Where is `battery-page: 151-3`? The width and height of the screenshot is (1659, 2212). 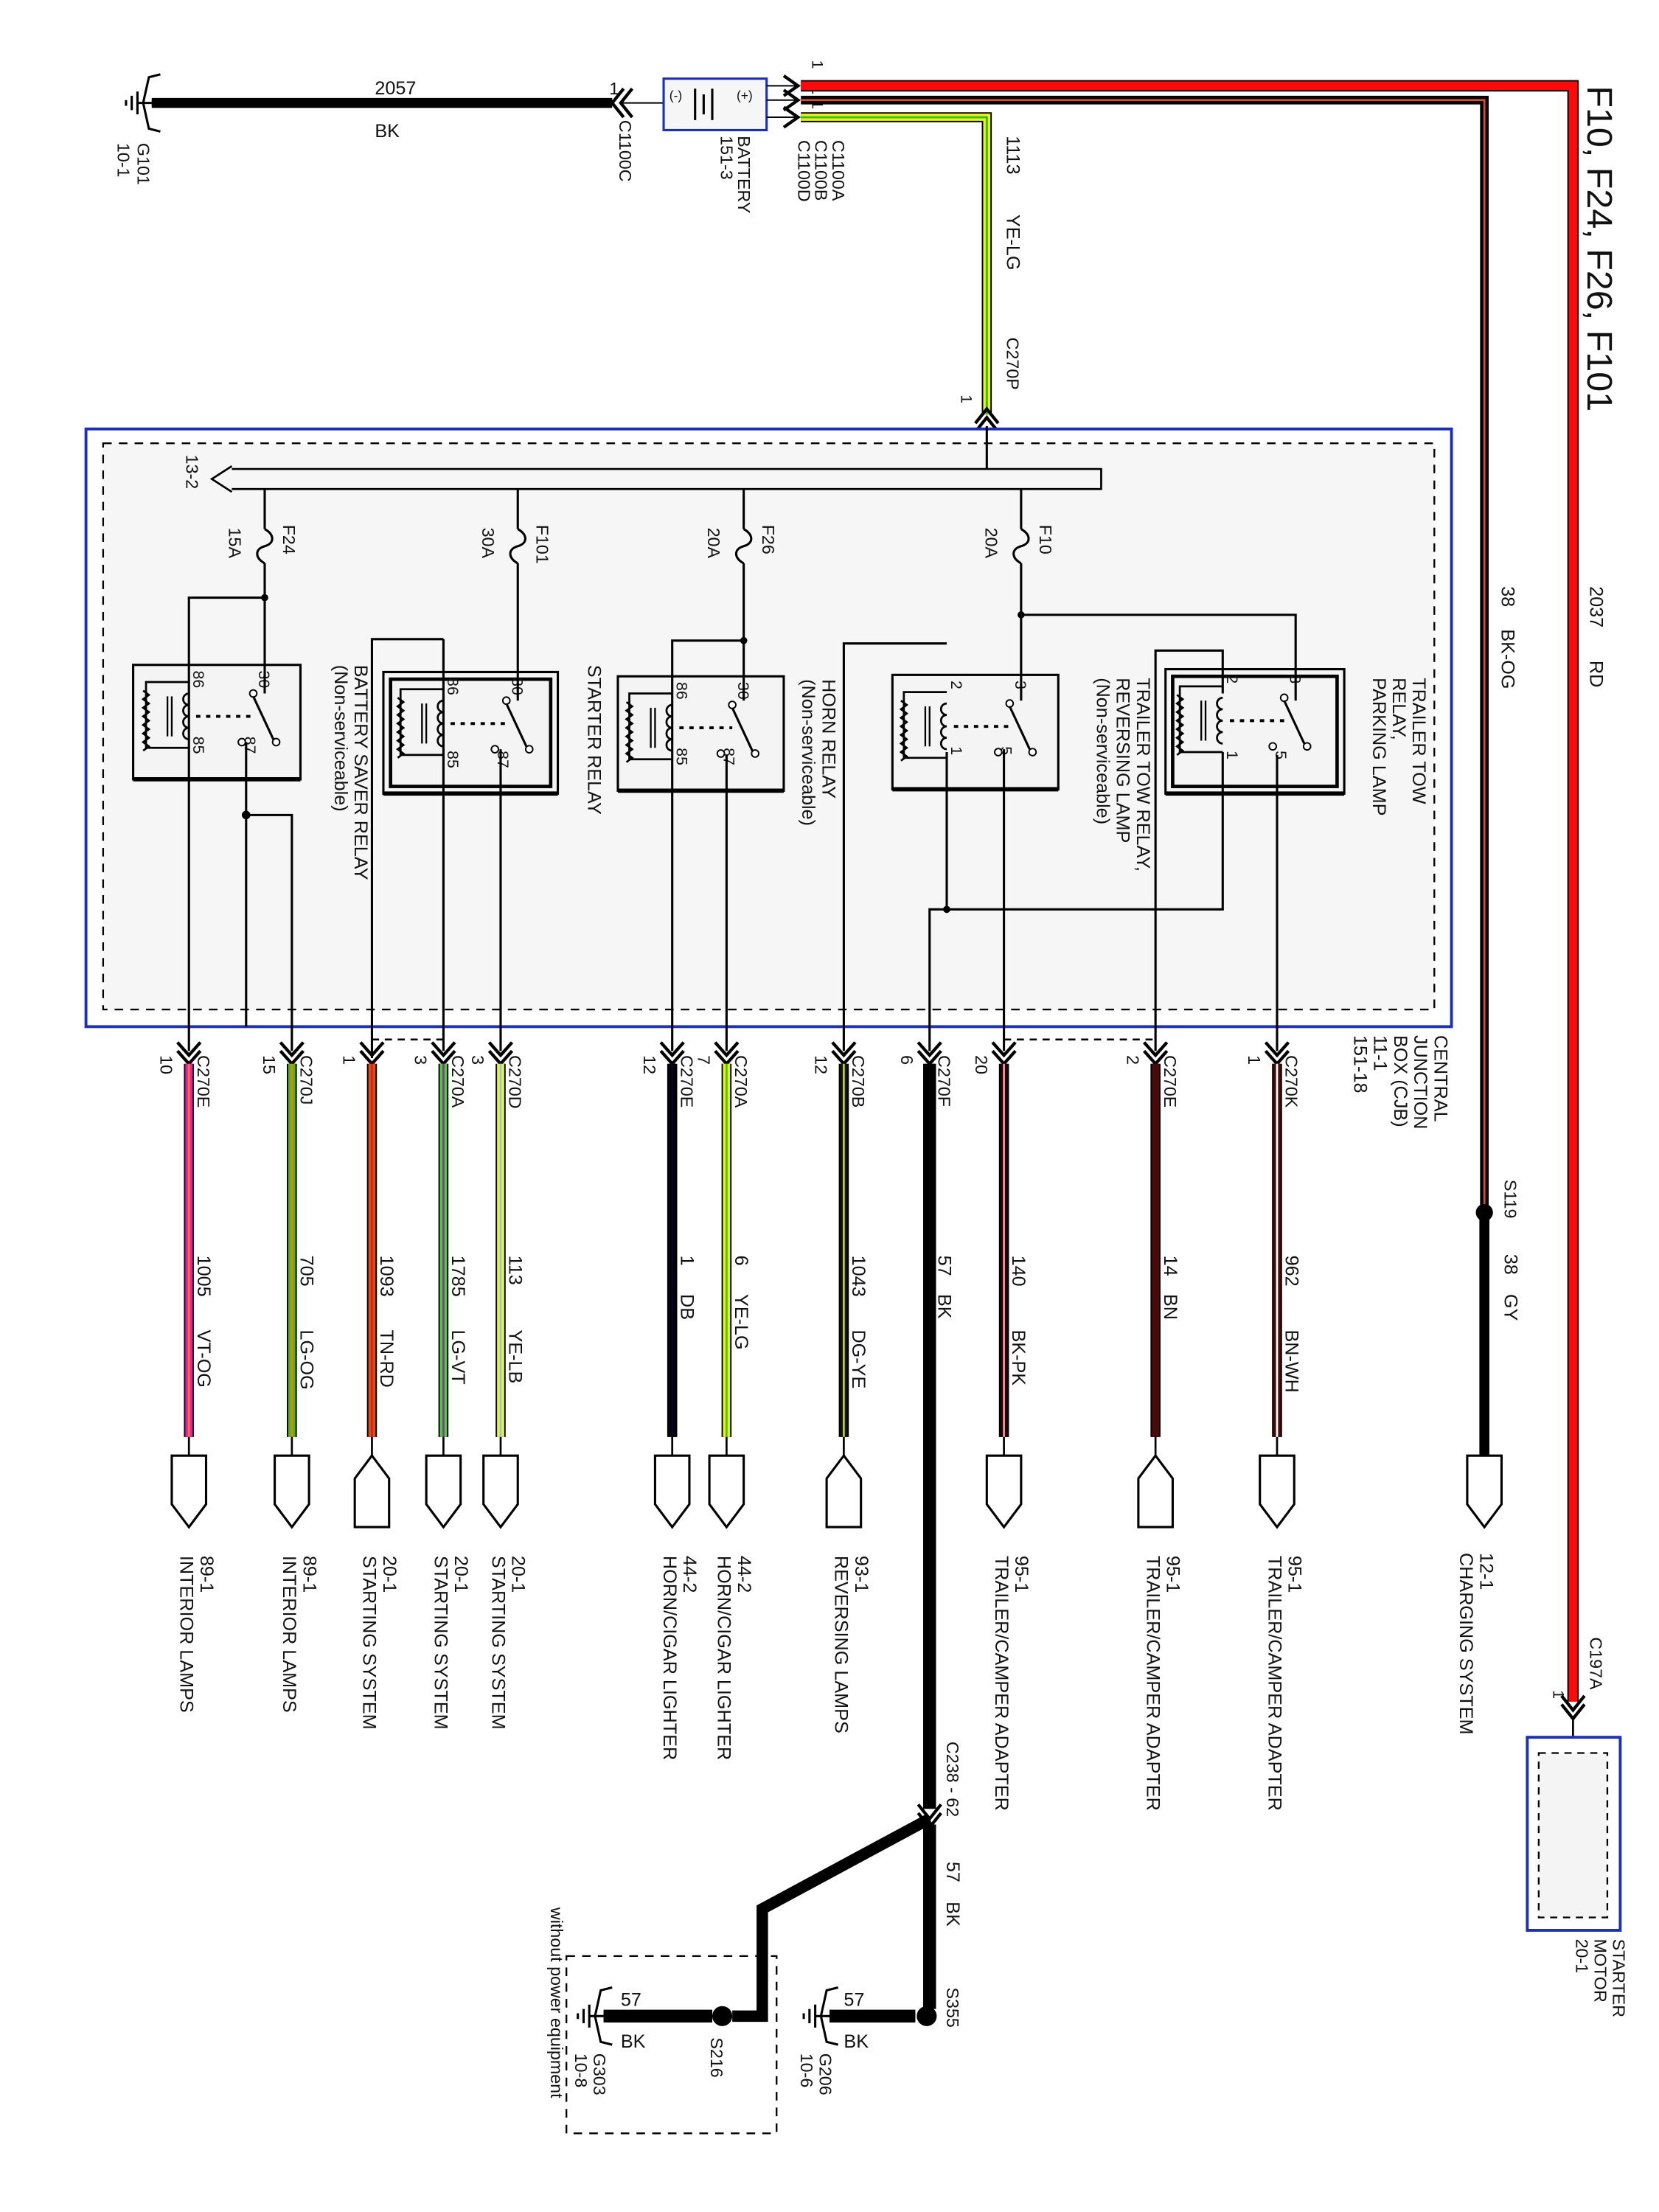
battery-page: 151-3 is located at coordinates (727, 158).